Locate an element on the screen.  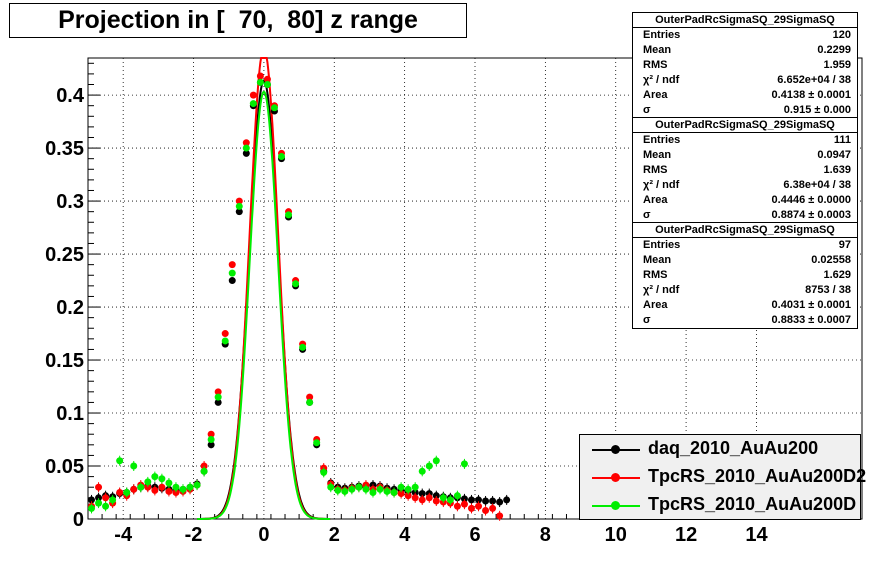
stat-value: 1.639 is located at coordinates (837, 170).